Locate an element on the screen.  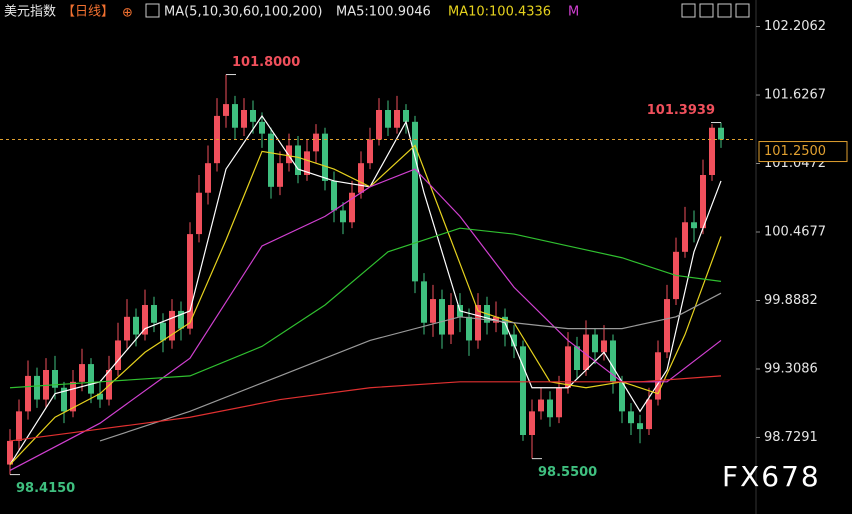
annotation-label: 98.4150 is located at coordinates (45, 488).